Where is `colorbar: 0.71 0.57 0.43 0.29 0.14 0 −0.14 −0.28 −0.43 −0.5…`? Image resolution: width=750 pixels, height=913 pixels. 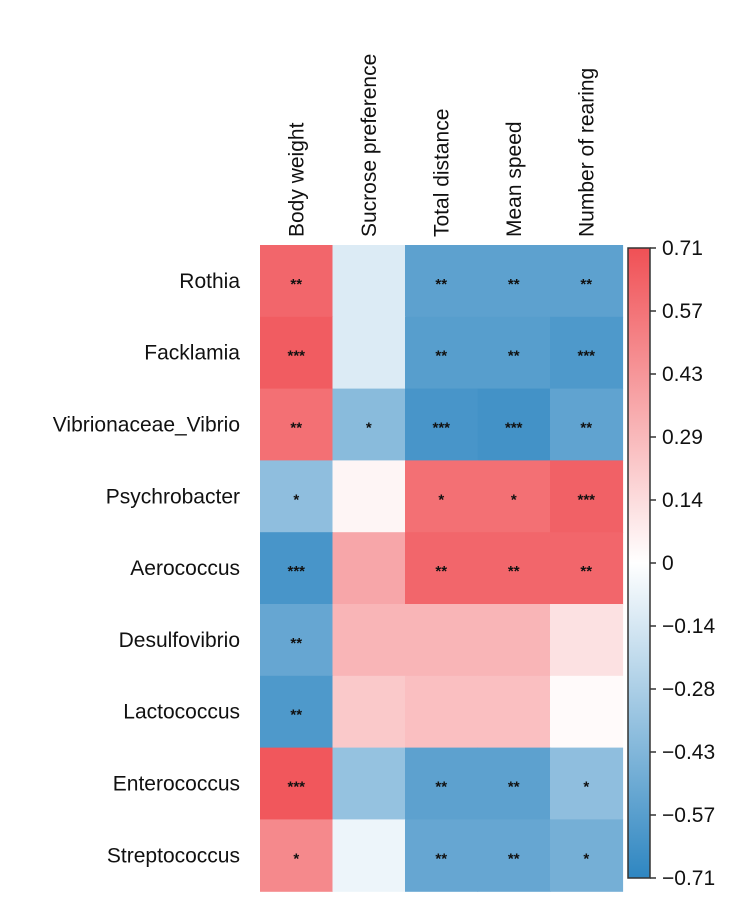 colorbar: 0.71 0.57 0.43 0.29 0.14 0 −0.14 −0.28 −0.43 −0.5… is located at coordinates (671, 563).